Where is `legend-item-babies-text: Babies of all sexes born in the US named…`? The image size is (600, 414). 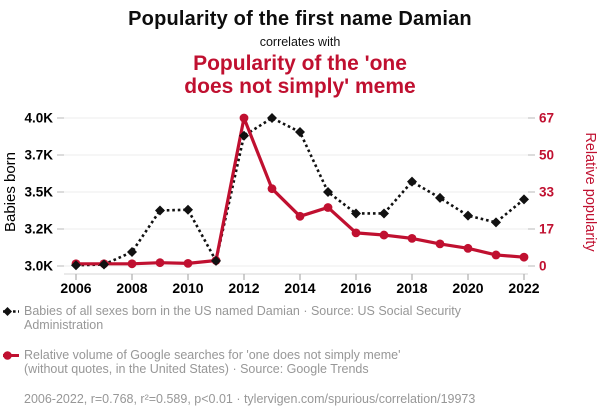 legend-item-babies-text: Babies of all sexes born in the US named… is located at coordinates (243, 318).